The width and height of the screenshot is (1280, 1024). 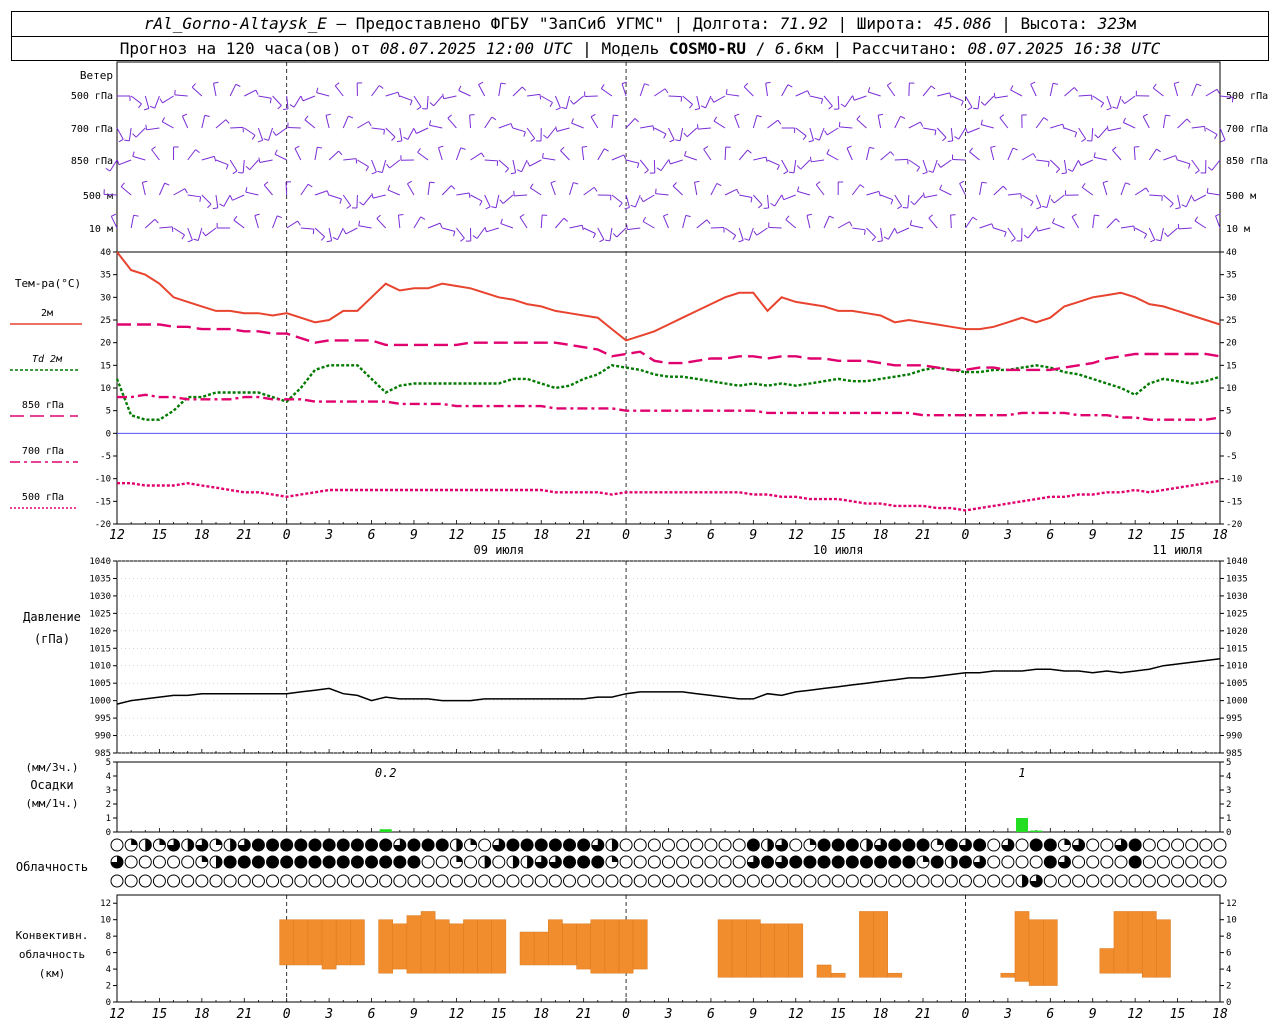 What do you see at coordinates (105, 298) in the screenshot?
I see `temp-ytick-label: 30` at bounding box center [105, 298].